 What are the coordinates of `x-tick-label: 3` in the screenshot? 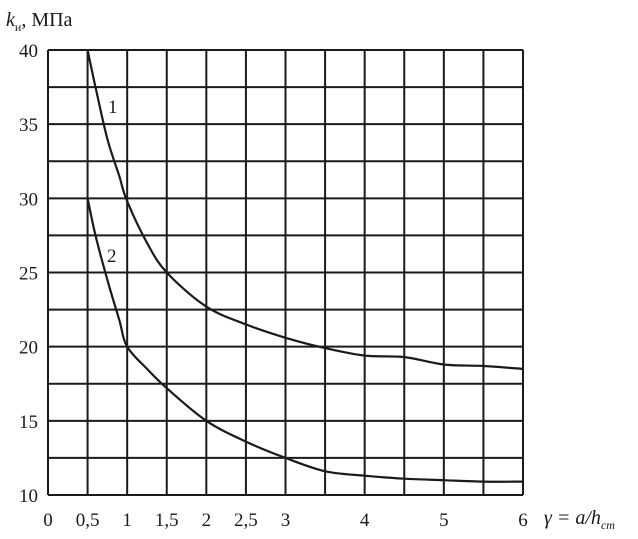 It's located at (286, 520).